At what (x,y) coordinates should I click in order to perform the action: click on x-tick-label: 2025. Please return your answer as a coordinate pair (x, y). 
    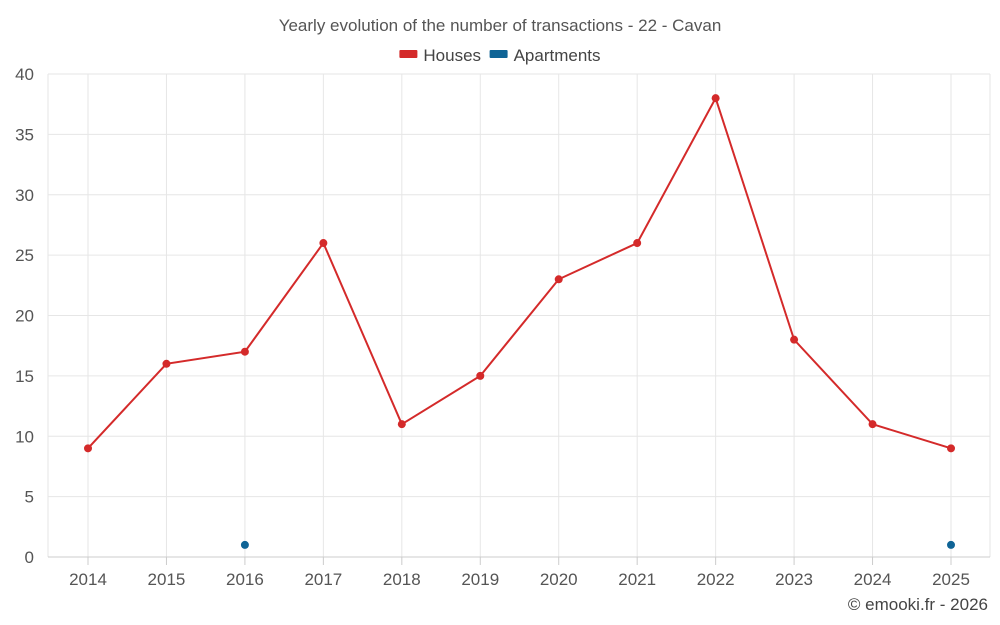
    Looking at the image, I should click on (951, 579).